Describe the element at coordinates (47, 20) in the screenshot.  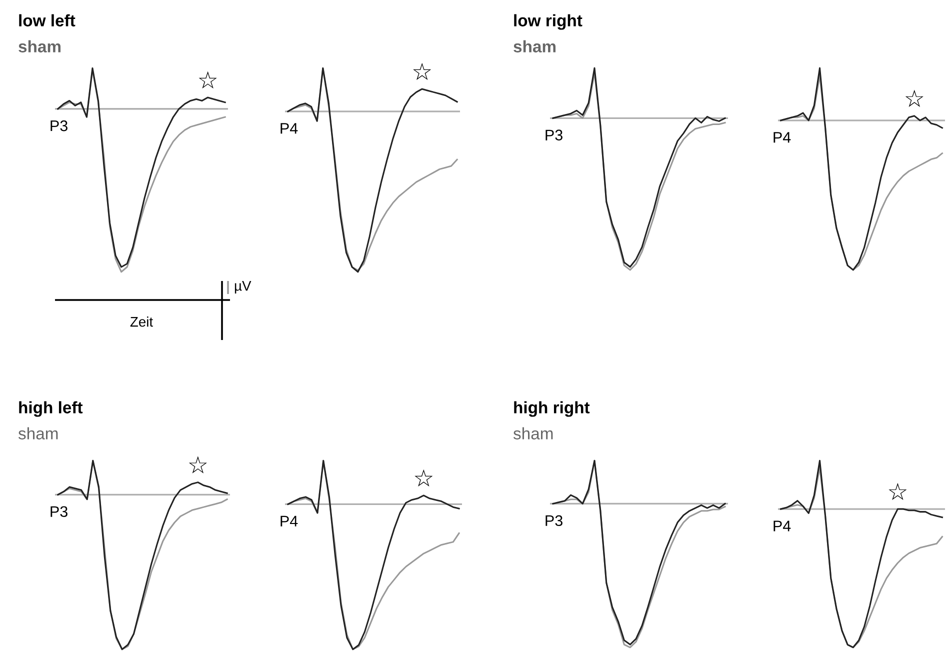
I see `chart-title: low left` at that location.